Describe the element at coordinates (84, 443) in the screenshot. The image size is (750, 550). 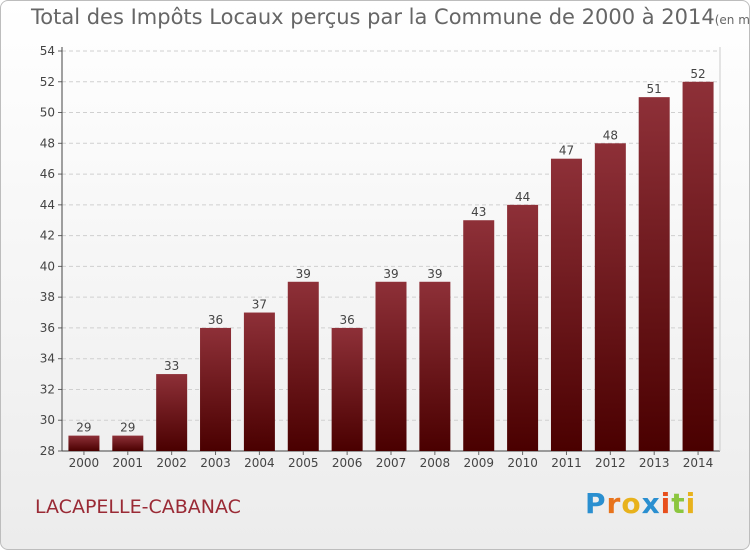
I see `bar-2000` at that location.